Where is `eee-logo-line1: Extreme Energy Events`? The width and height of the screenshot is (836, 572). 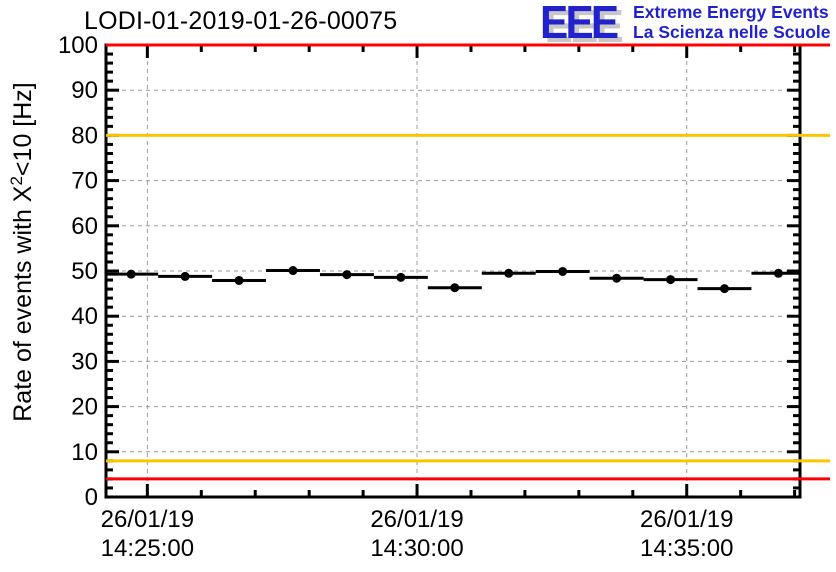 eee-logo-line1: Extreme Energy Events is located at coordinates (731, 12).